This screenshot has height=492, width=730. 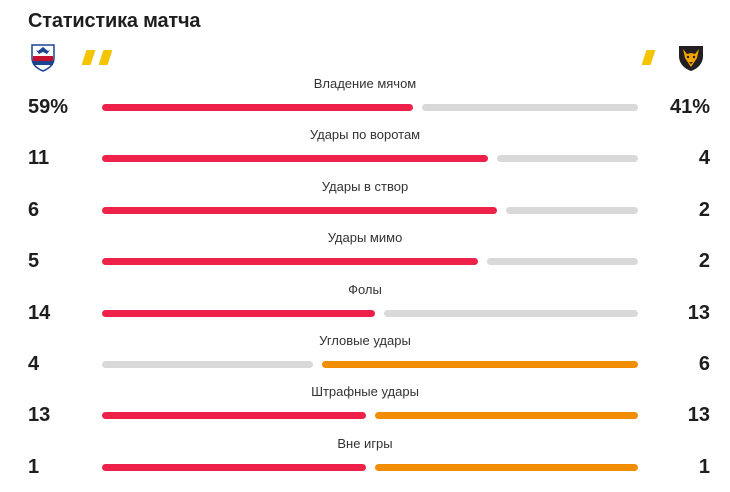 What do you see at coordinates (365, 461) in the screenshot?
I see `stat-row: Вне игры 1 1` at bounding box center [365, 461].